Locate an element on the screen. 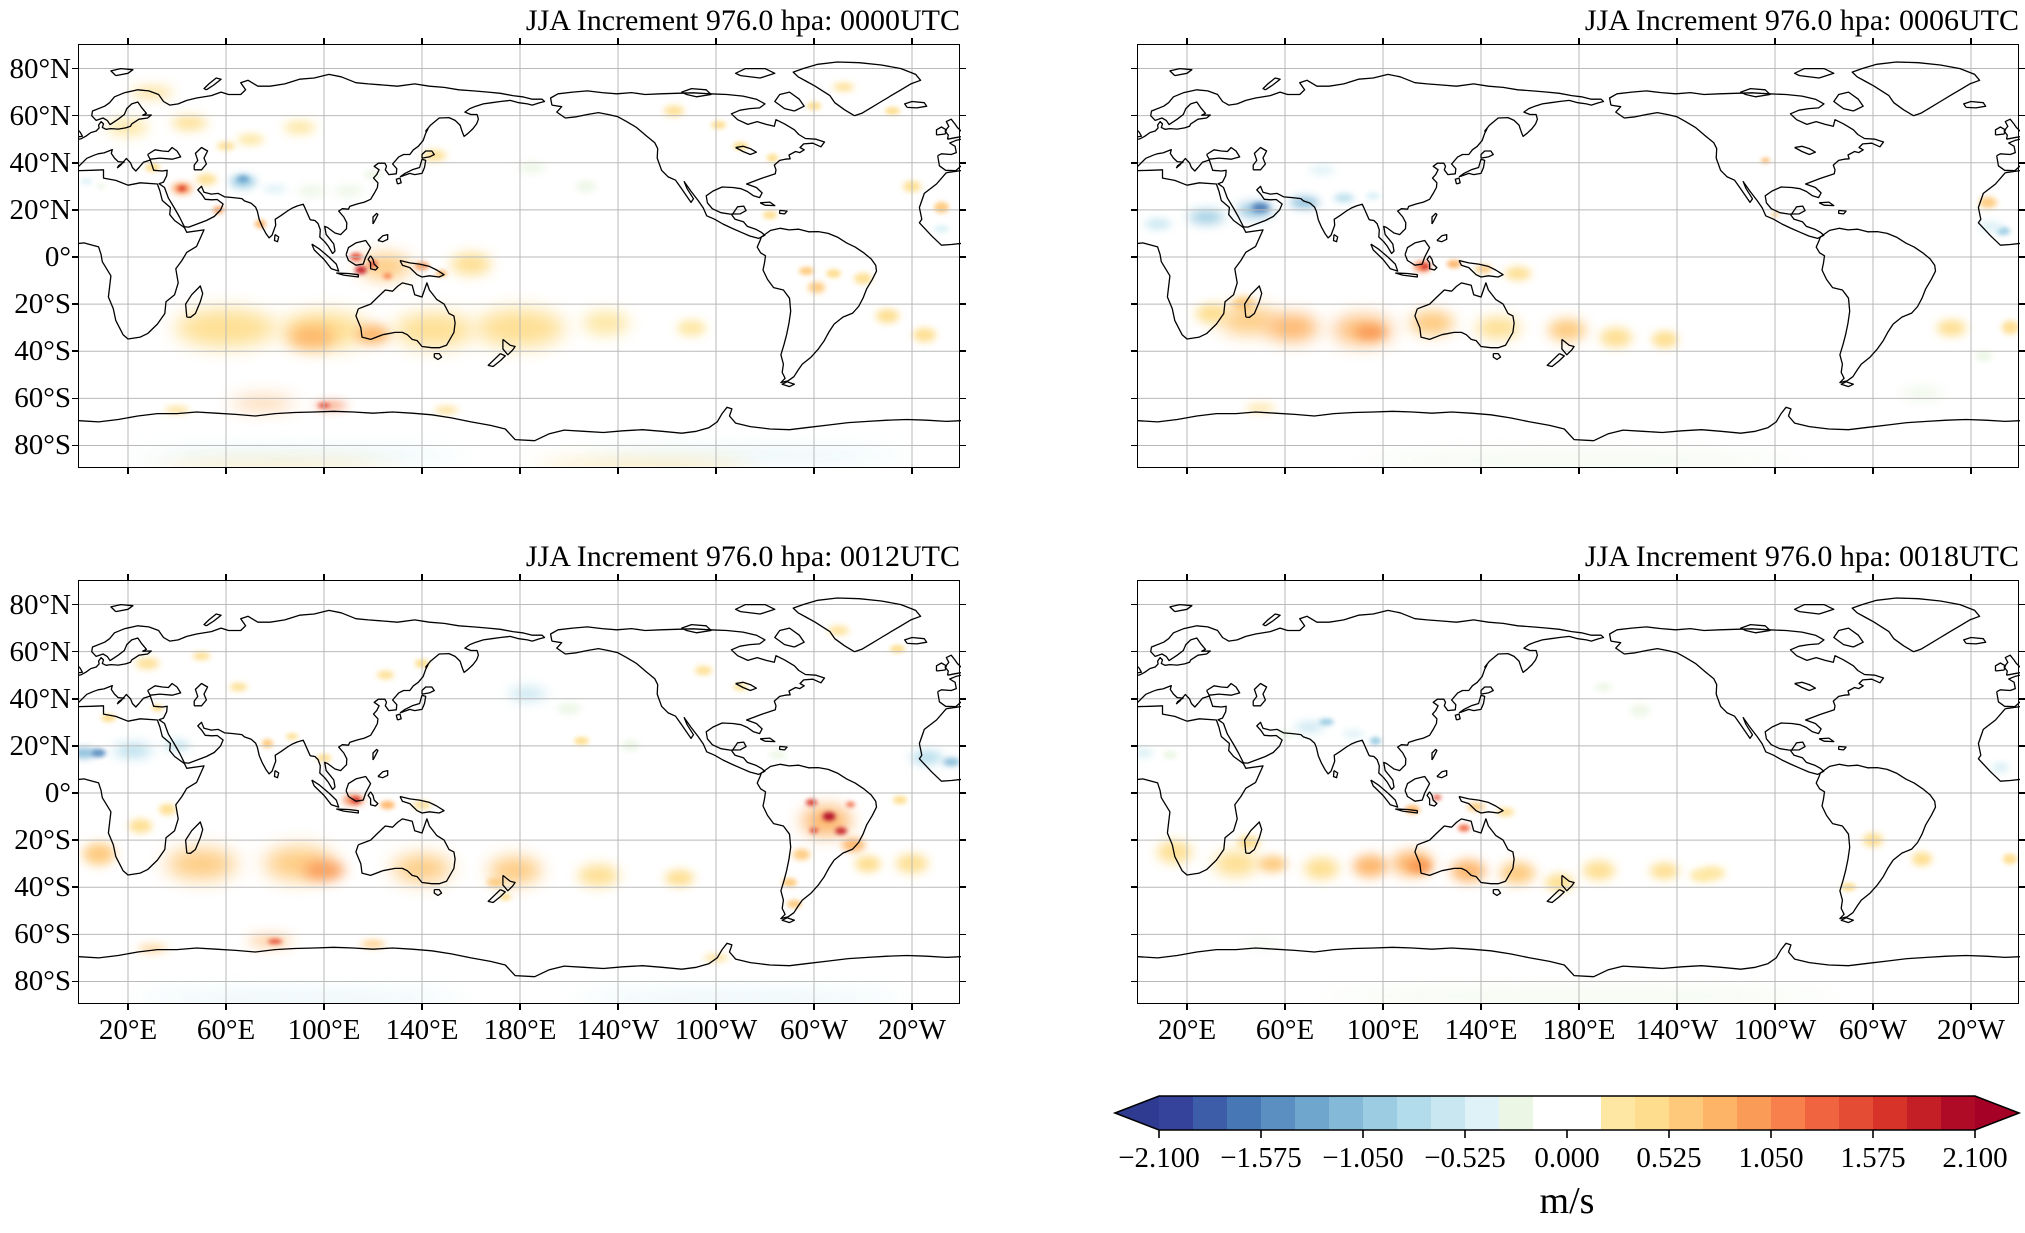 The image size is (2025, 1233). colorbar-tick-label: 1.575 is located at coordinates (1873, 1158).